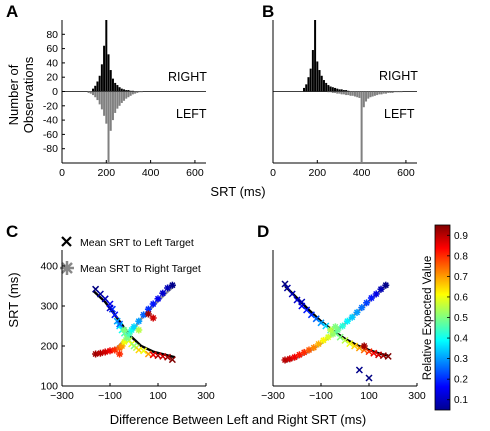 The image size is (490, 431). I want to click on x-tick-label: 200, so click(107, 173).